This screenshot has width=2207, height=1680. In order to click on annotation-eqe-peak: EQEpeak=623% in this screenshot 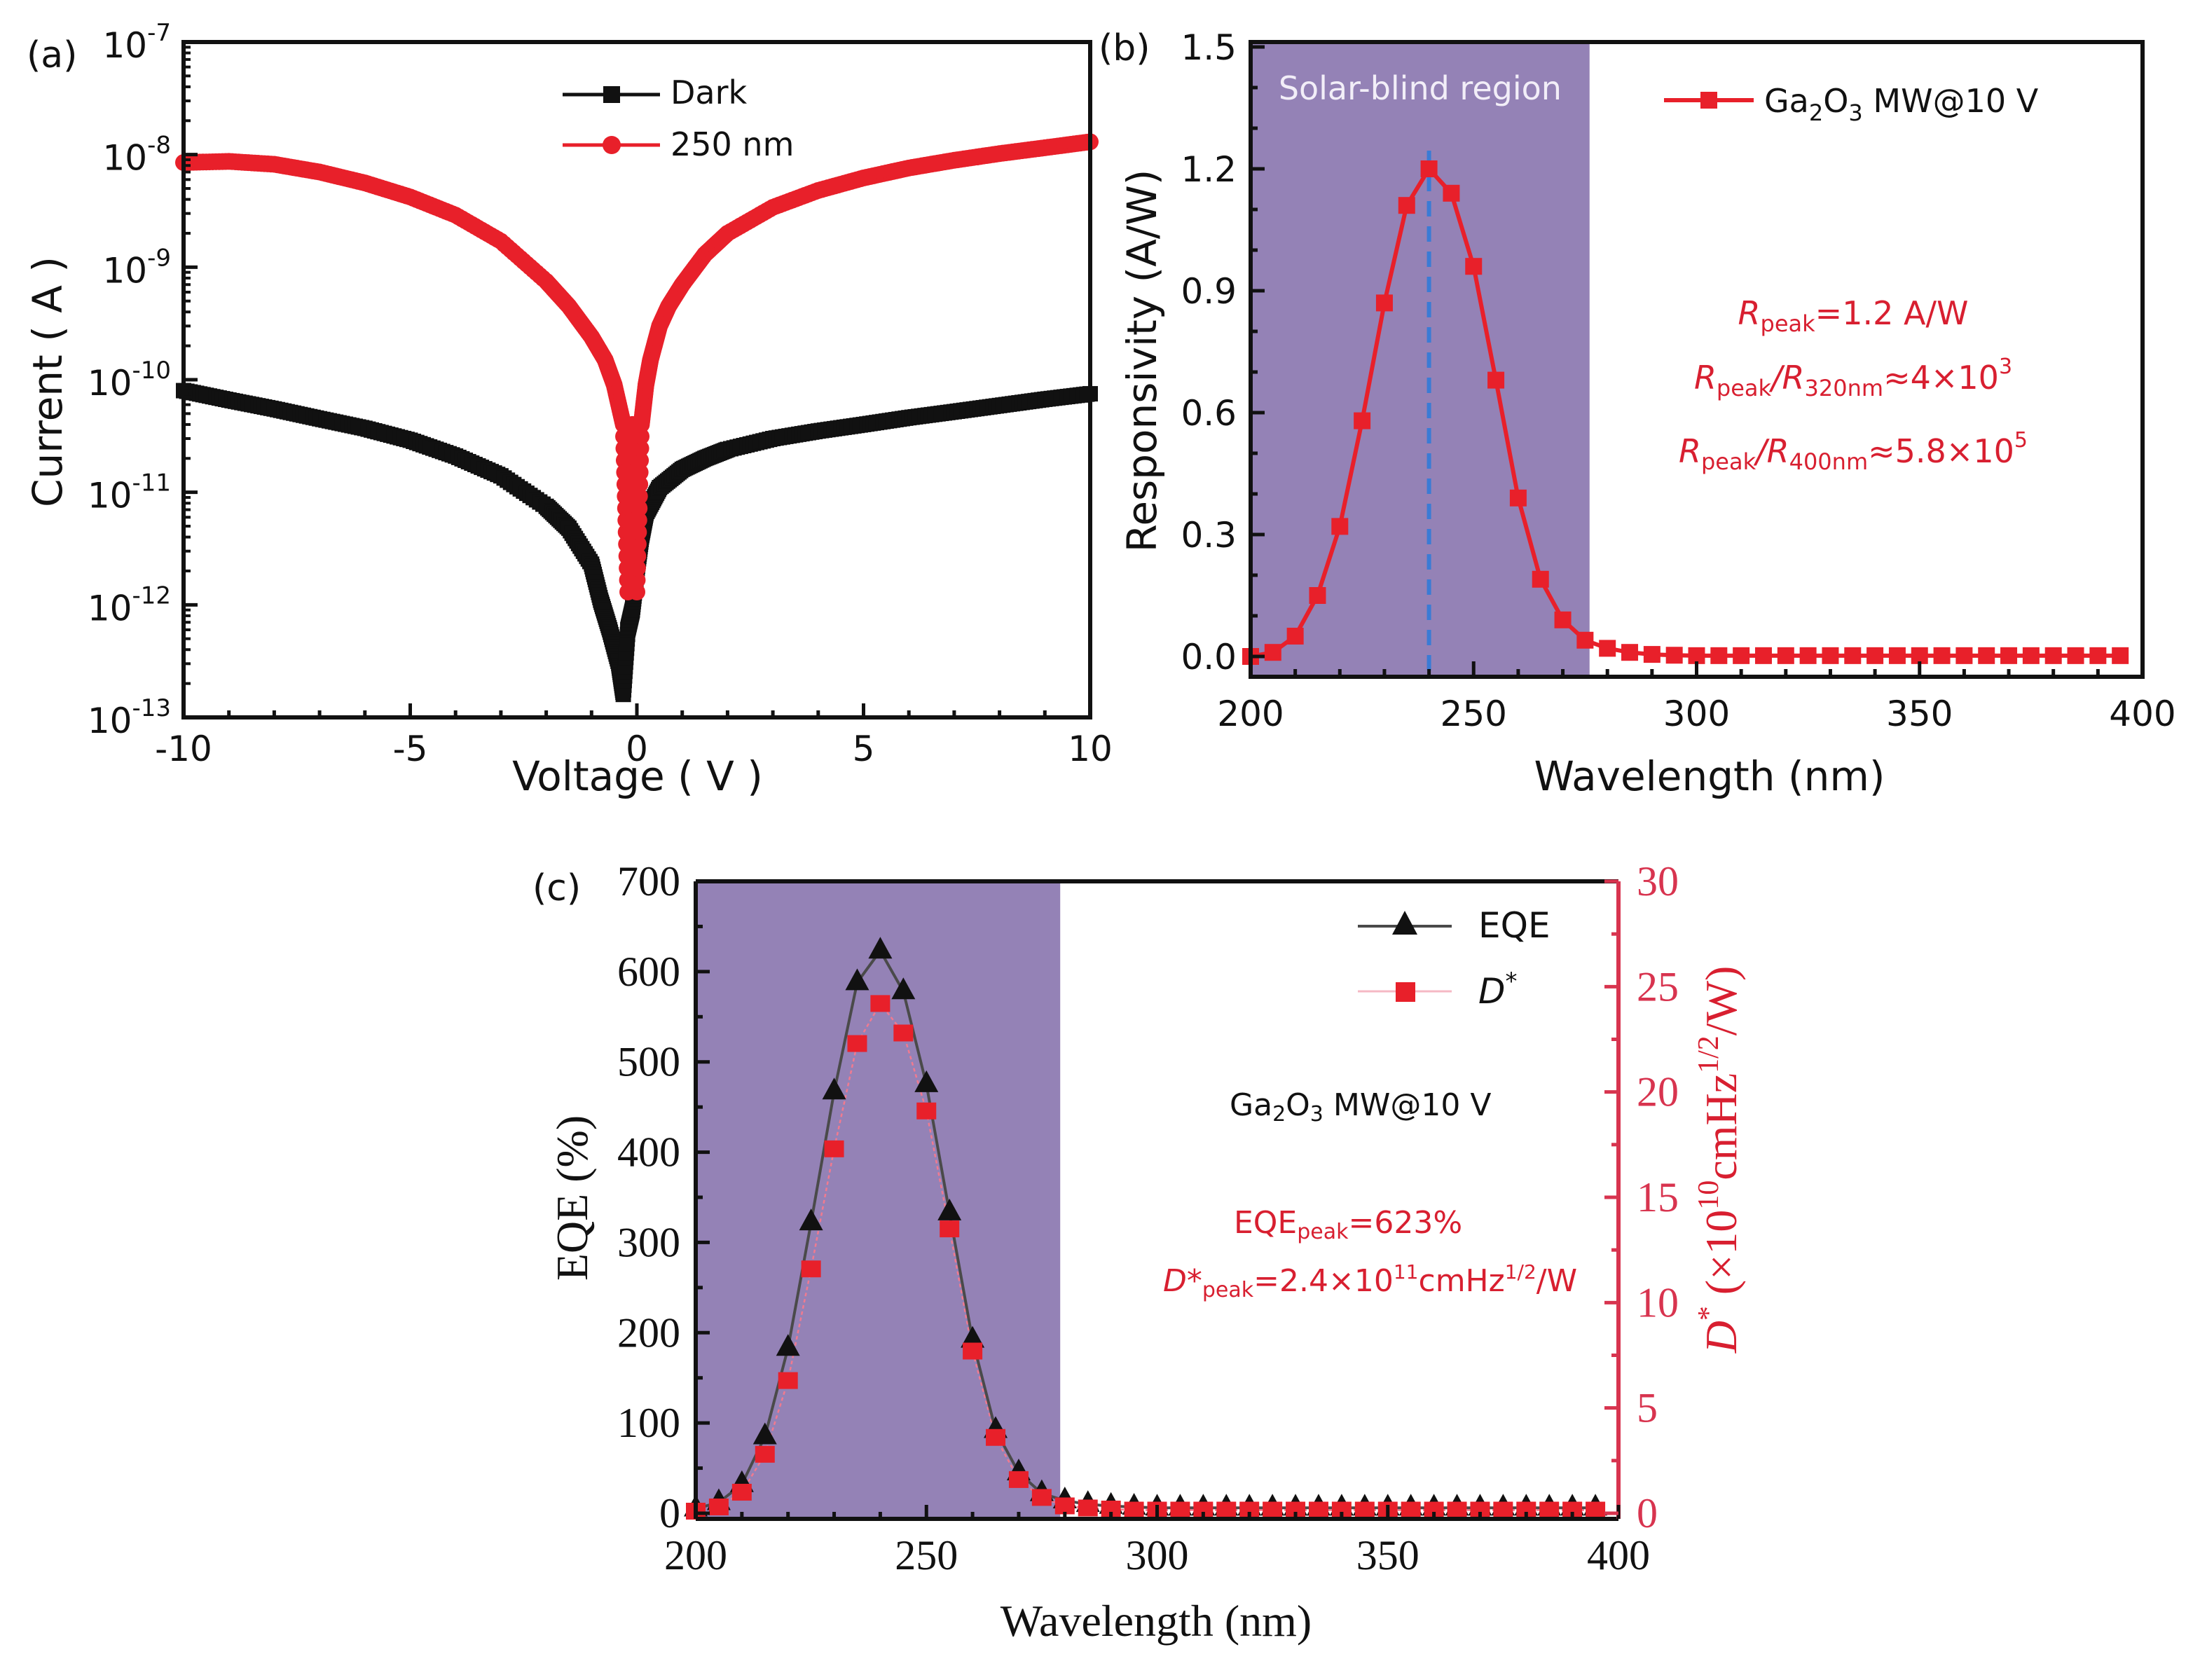, I will do `click(1348, 1224)`.